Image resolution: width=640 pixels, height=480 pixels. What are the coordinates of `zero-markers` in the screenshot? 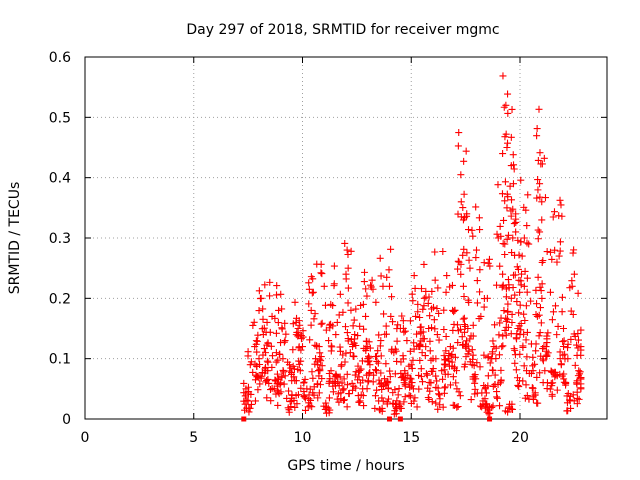 It's located at (367, 419).